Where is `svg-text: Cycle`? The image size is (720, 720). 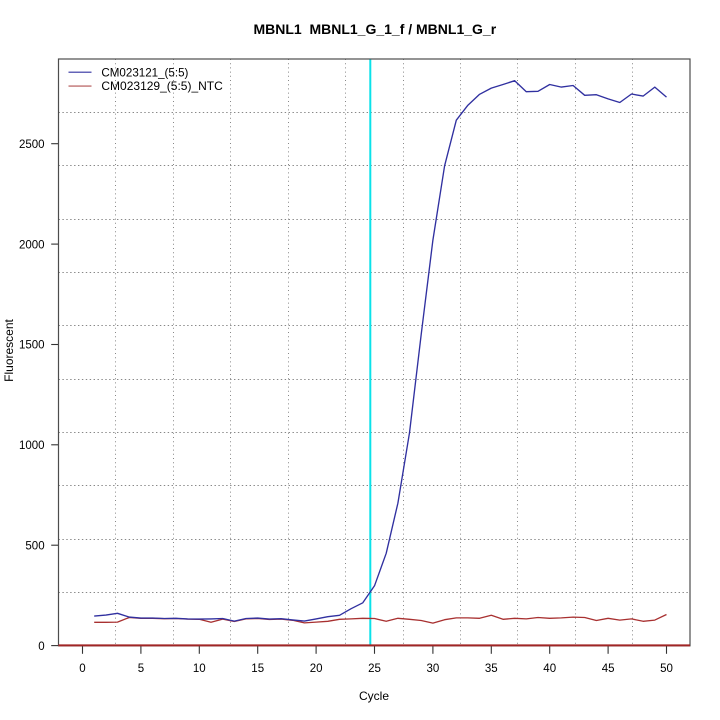
svg-text: Cycle is located at coordinates (374, 696).